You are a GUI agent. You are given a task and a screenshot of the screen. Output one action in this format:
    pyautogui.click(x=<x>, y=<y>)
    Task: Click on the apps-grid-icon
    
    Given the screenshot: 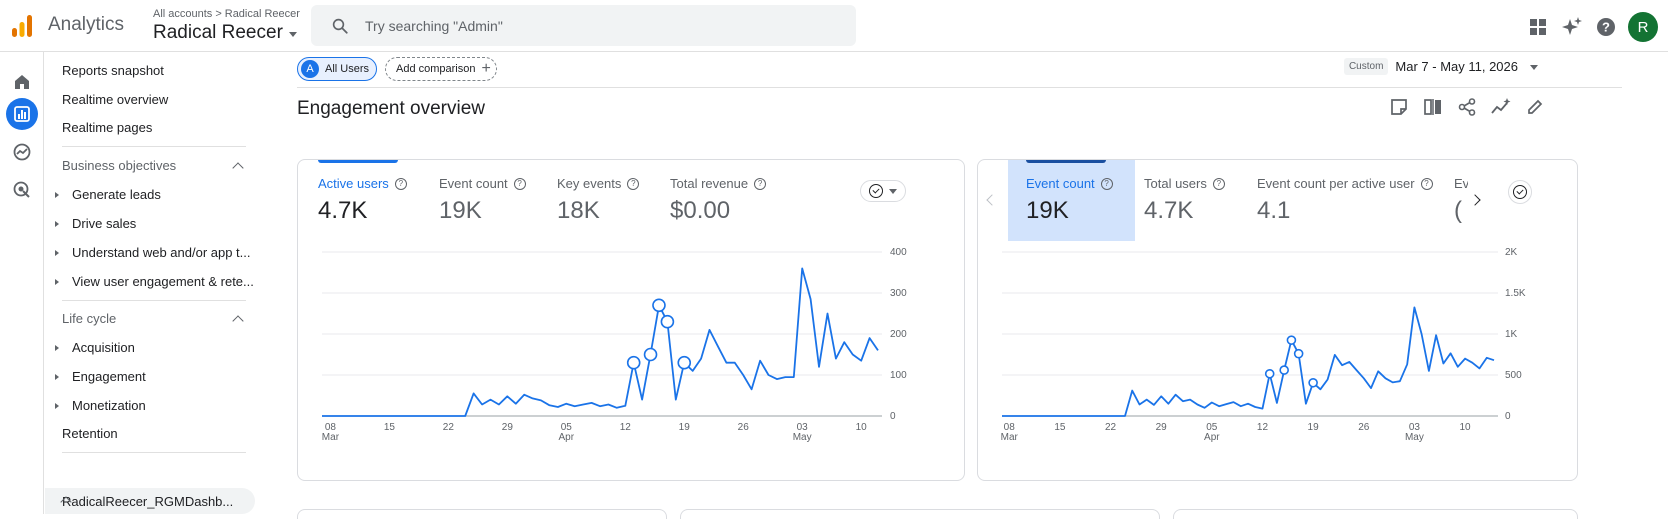 What is the action you would take?
    pyautogui.click(x=1538, y=27)
    